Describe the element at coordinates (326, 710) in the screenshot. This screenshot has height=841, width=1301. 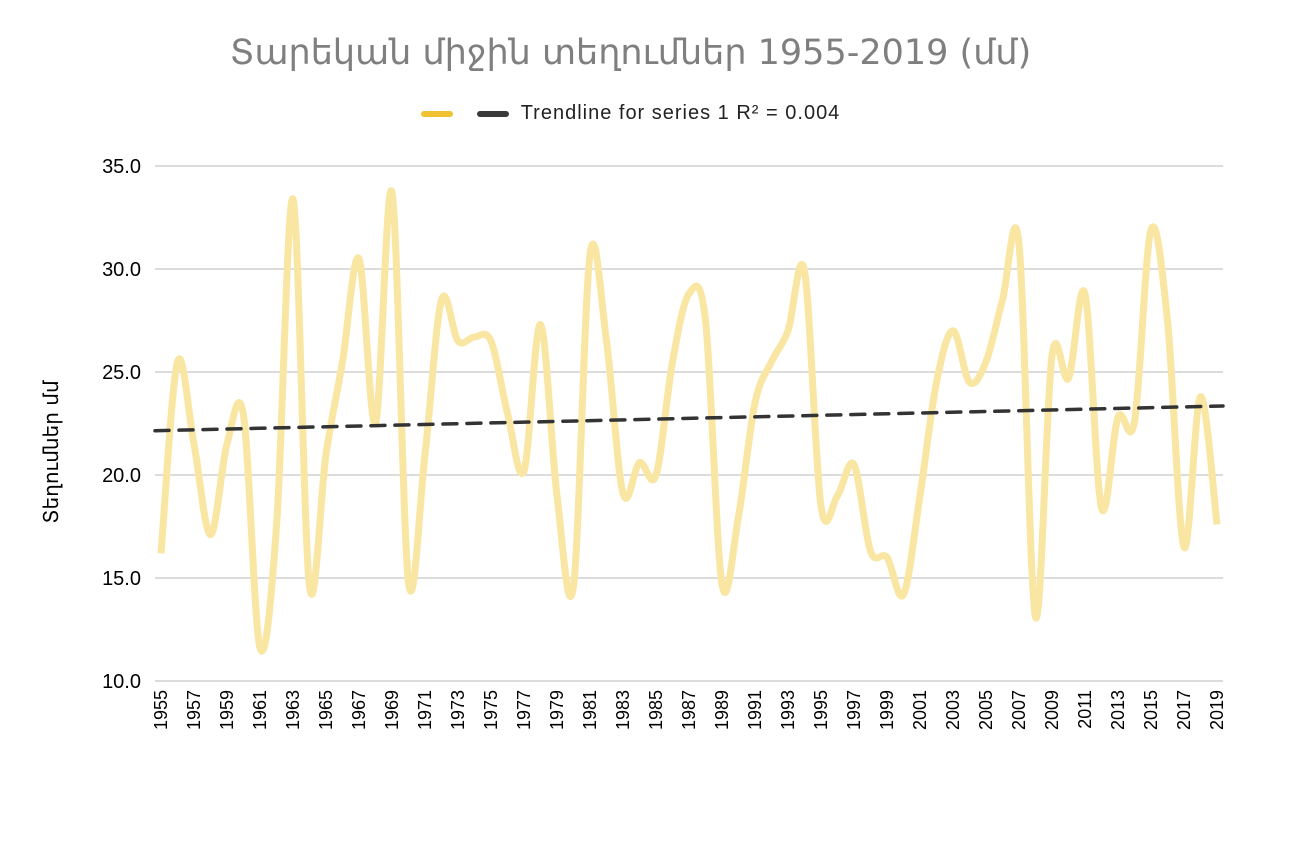
I see `x-tick-label: 1965` at that location.